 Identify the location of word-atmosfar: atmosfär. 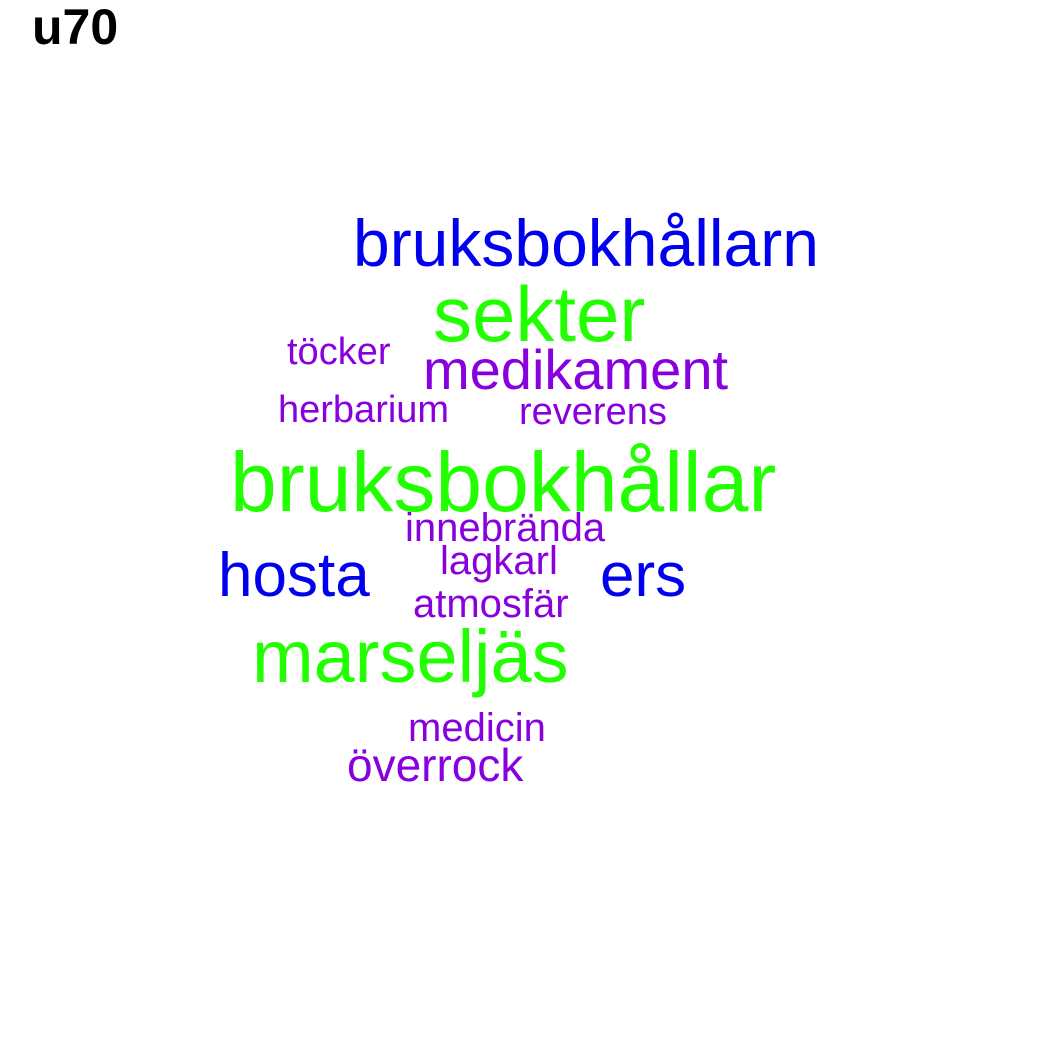
(491, 604).